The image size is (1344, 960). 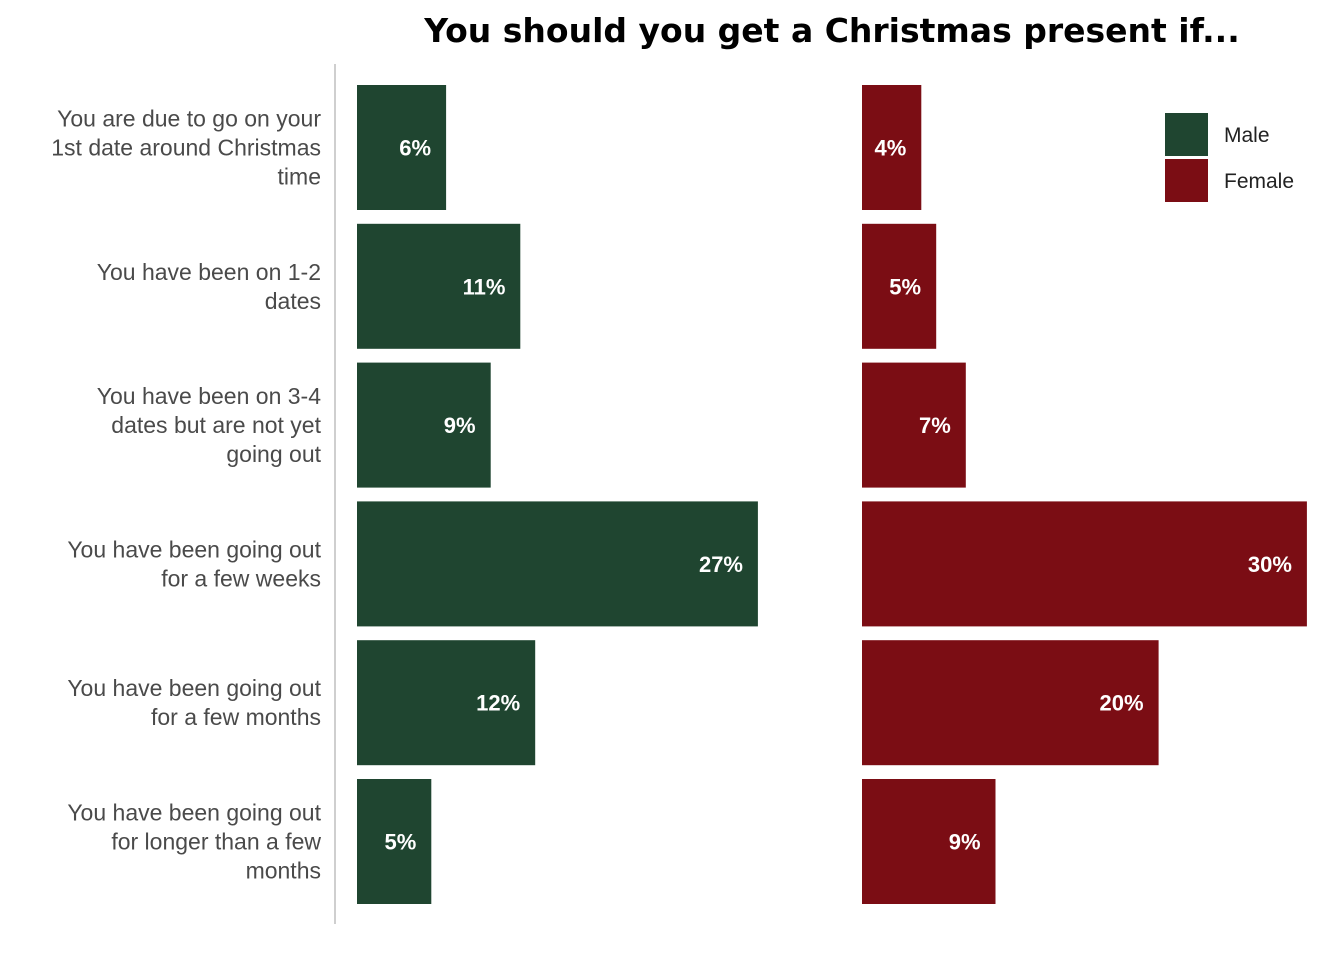 What do you see at coordinates (484, 286) in the screenshot?
I see `value-label-male: 11%` at bounding box center [484, 286].